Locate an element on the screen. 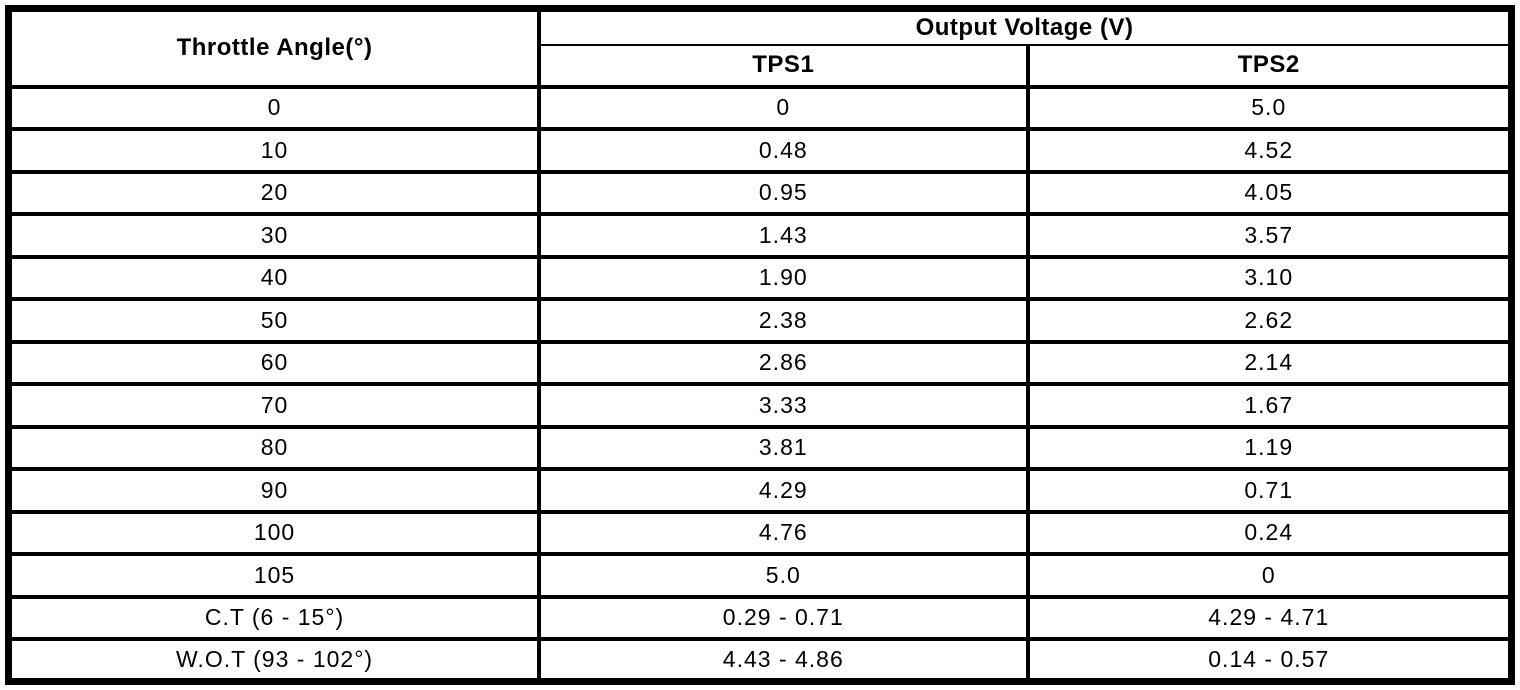  table-row: 0 0 5.0 is located at coordinates (760, 107).